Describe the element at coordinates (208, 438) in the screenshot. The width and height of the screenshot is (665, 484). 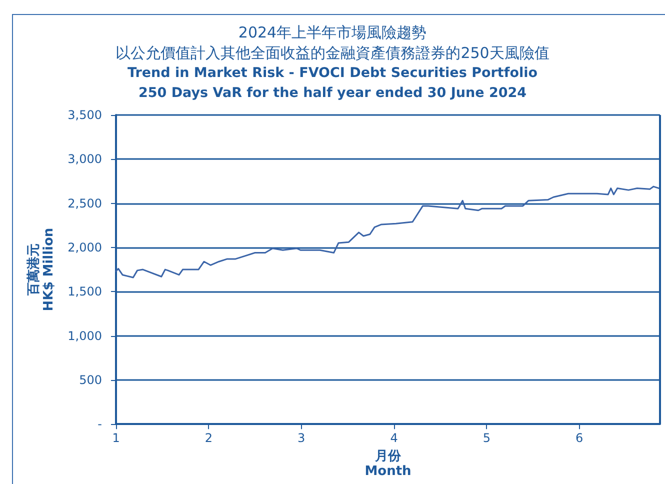
I see `x-tick-label: 2` at that location.